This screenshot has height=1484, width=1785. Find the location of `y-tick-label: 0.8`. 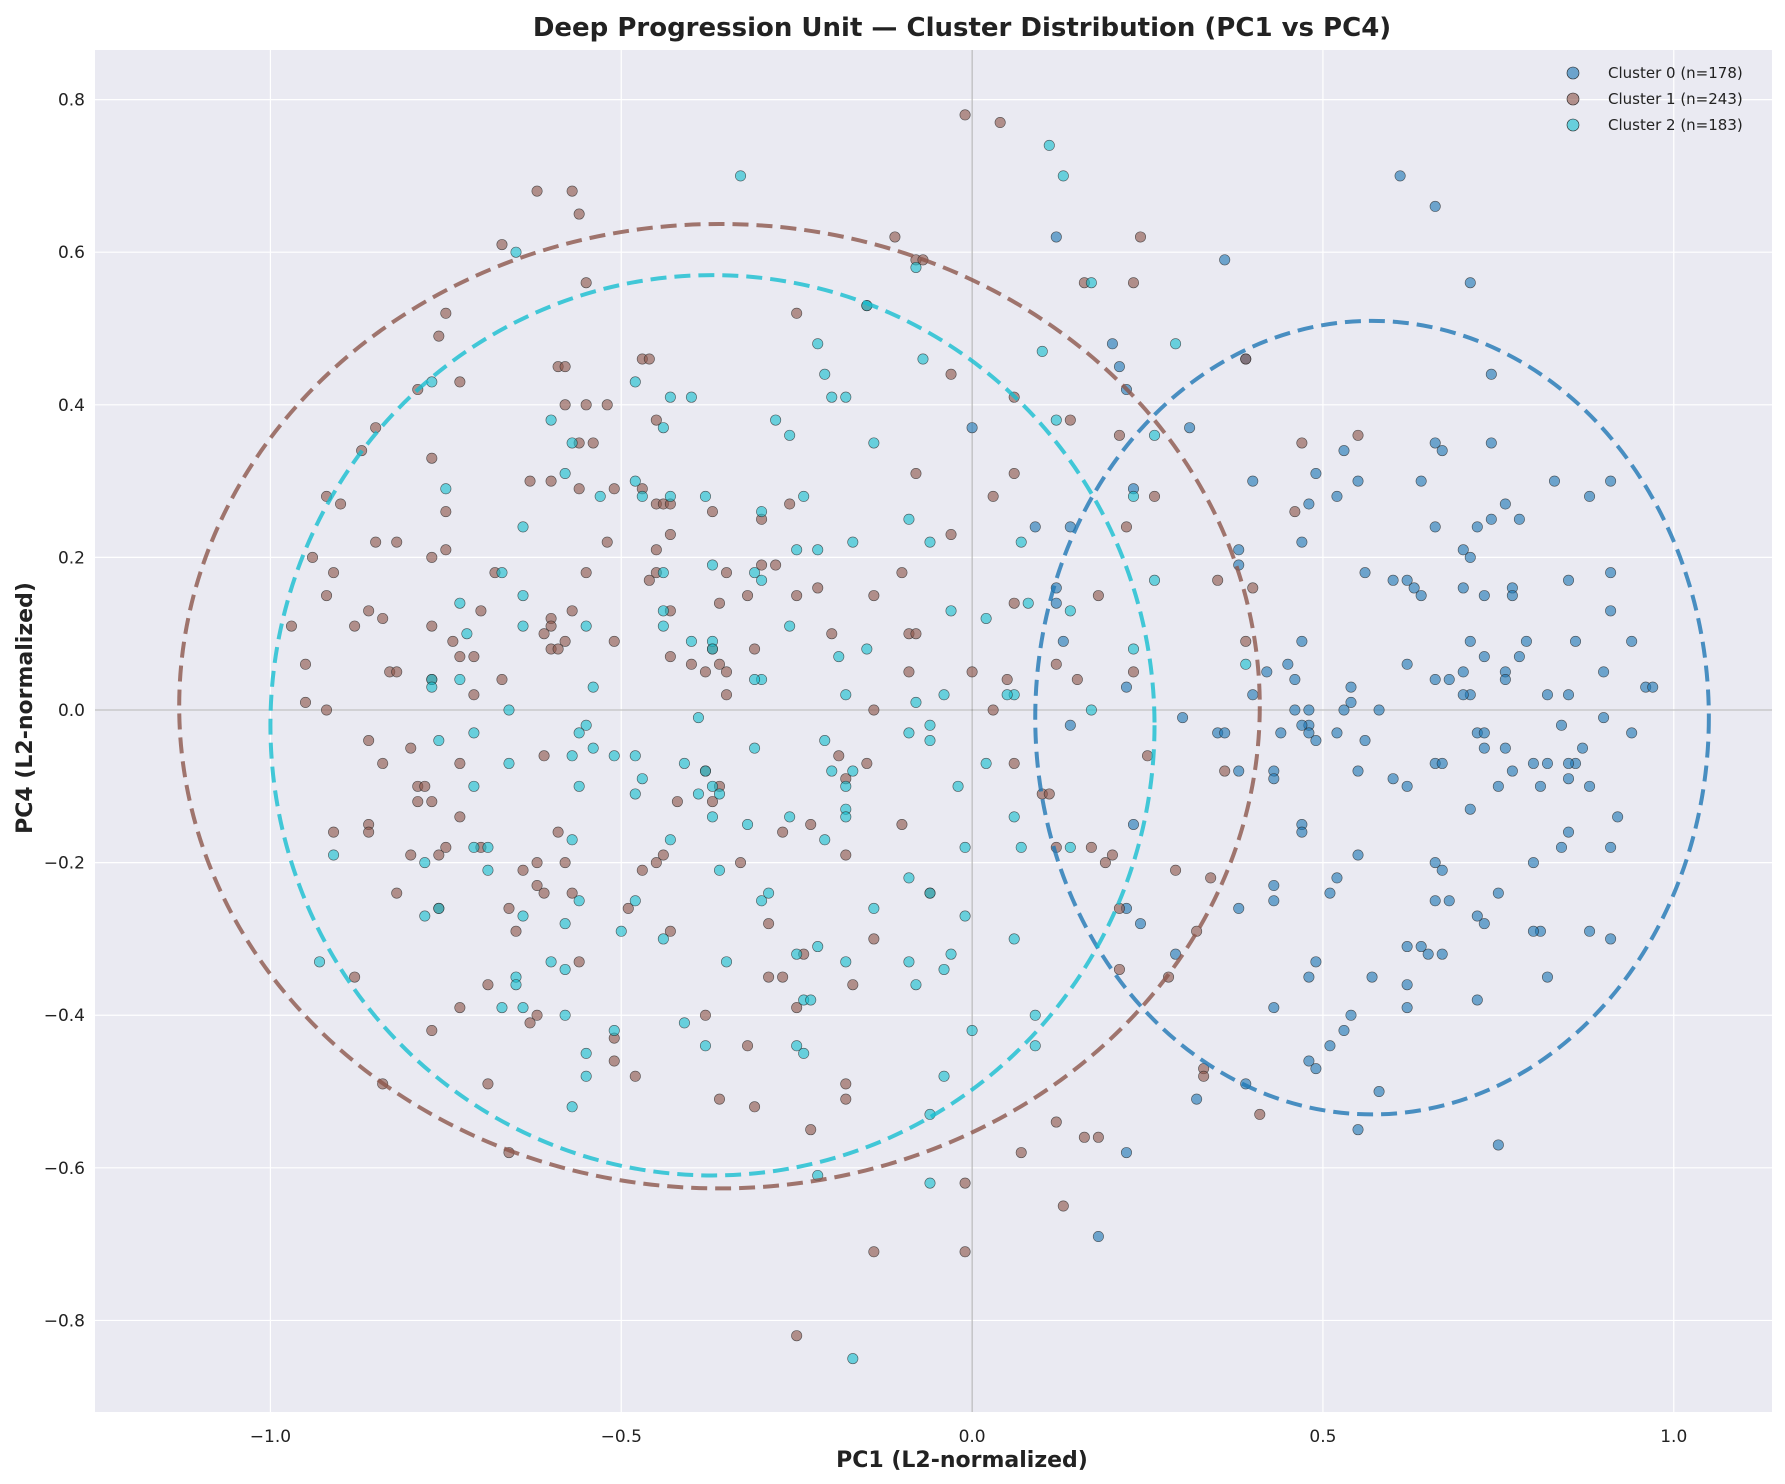

y-tick-label: 0.8 is located at coordinates (71, 101).